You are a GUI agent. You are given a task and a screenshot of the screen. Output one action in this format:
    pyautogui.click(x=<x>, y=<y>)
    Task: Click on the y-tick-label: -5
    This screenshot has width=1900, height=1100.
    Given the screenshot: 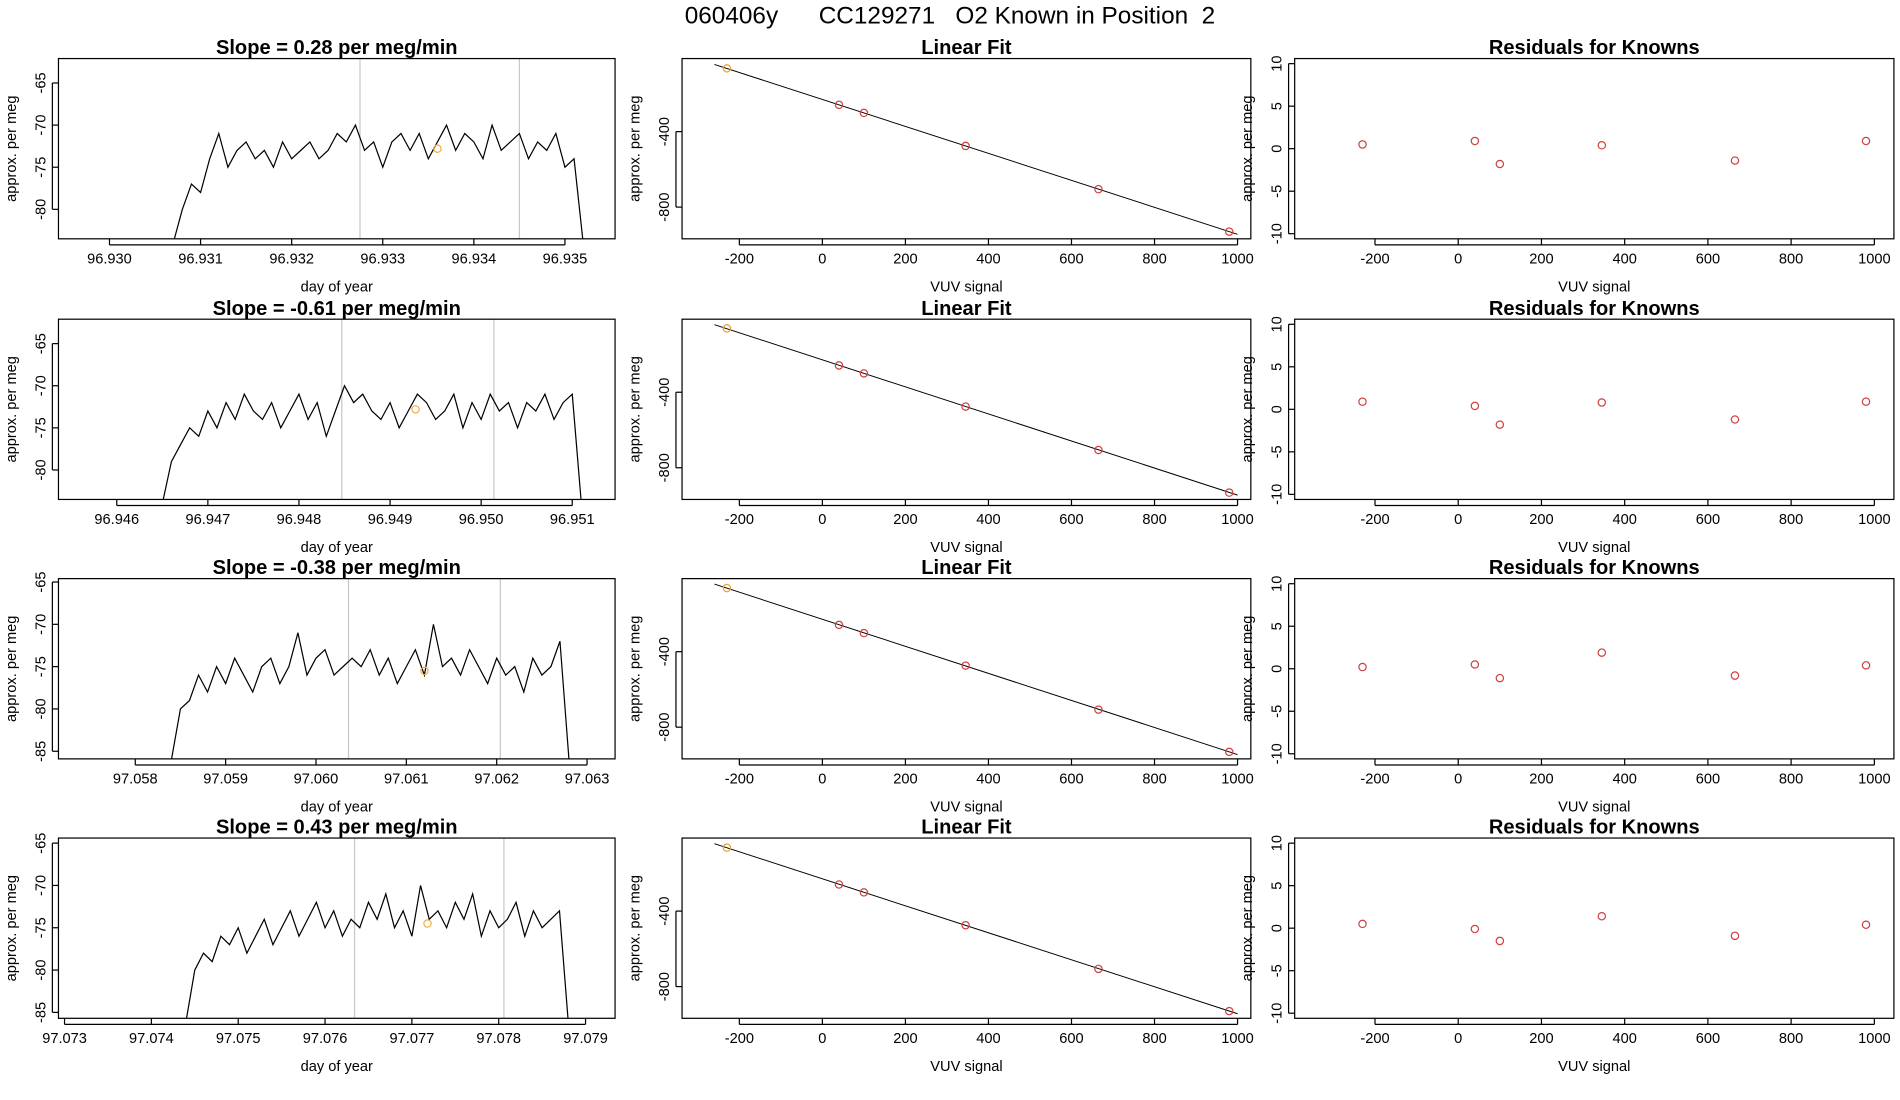 What is the action you would take?
    pyautogui.click(x=1277, y=451)
    